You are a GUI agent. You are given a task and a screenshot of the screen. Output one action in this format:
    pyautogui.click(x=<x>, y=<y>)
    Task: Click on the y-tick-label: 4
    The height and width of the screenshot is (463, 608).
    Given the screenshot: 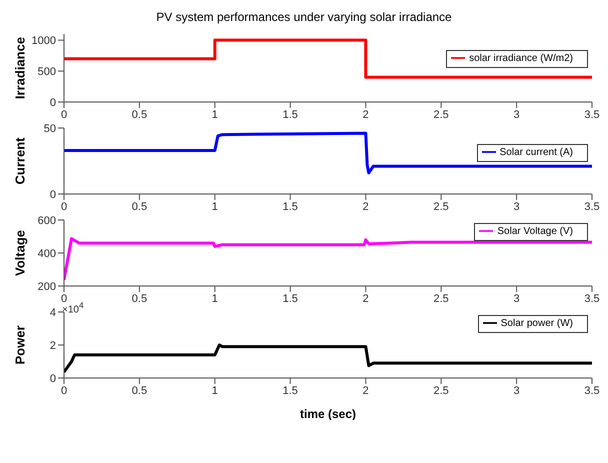 What is the action you would take?
    pyautogui.click(x=53, y=312)
    